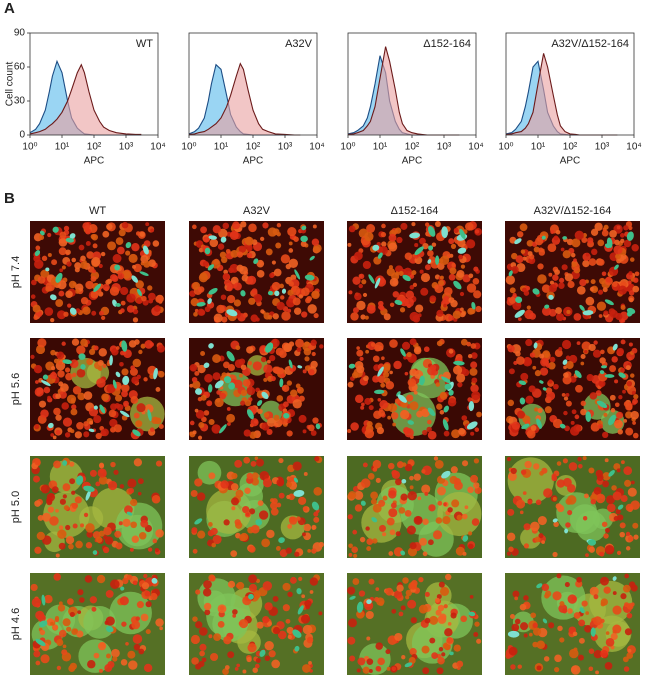 The height and width of the screenshot is (676, 646). Describe the element at coordinates (22, 135) in the screenshot. I see `y-tick-label: 0` at that location.